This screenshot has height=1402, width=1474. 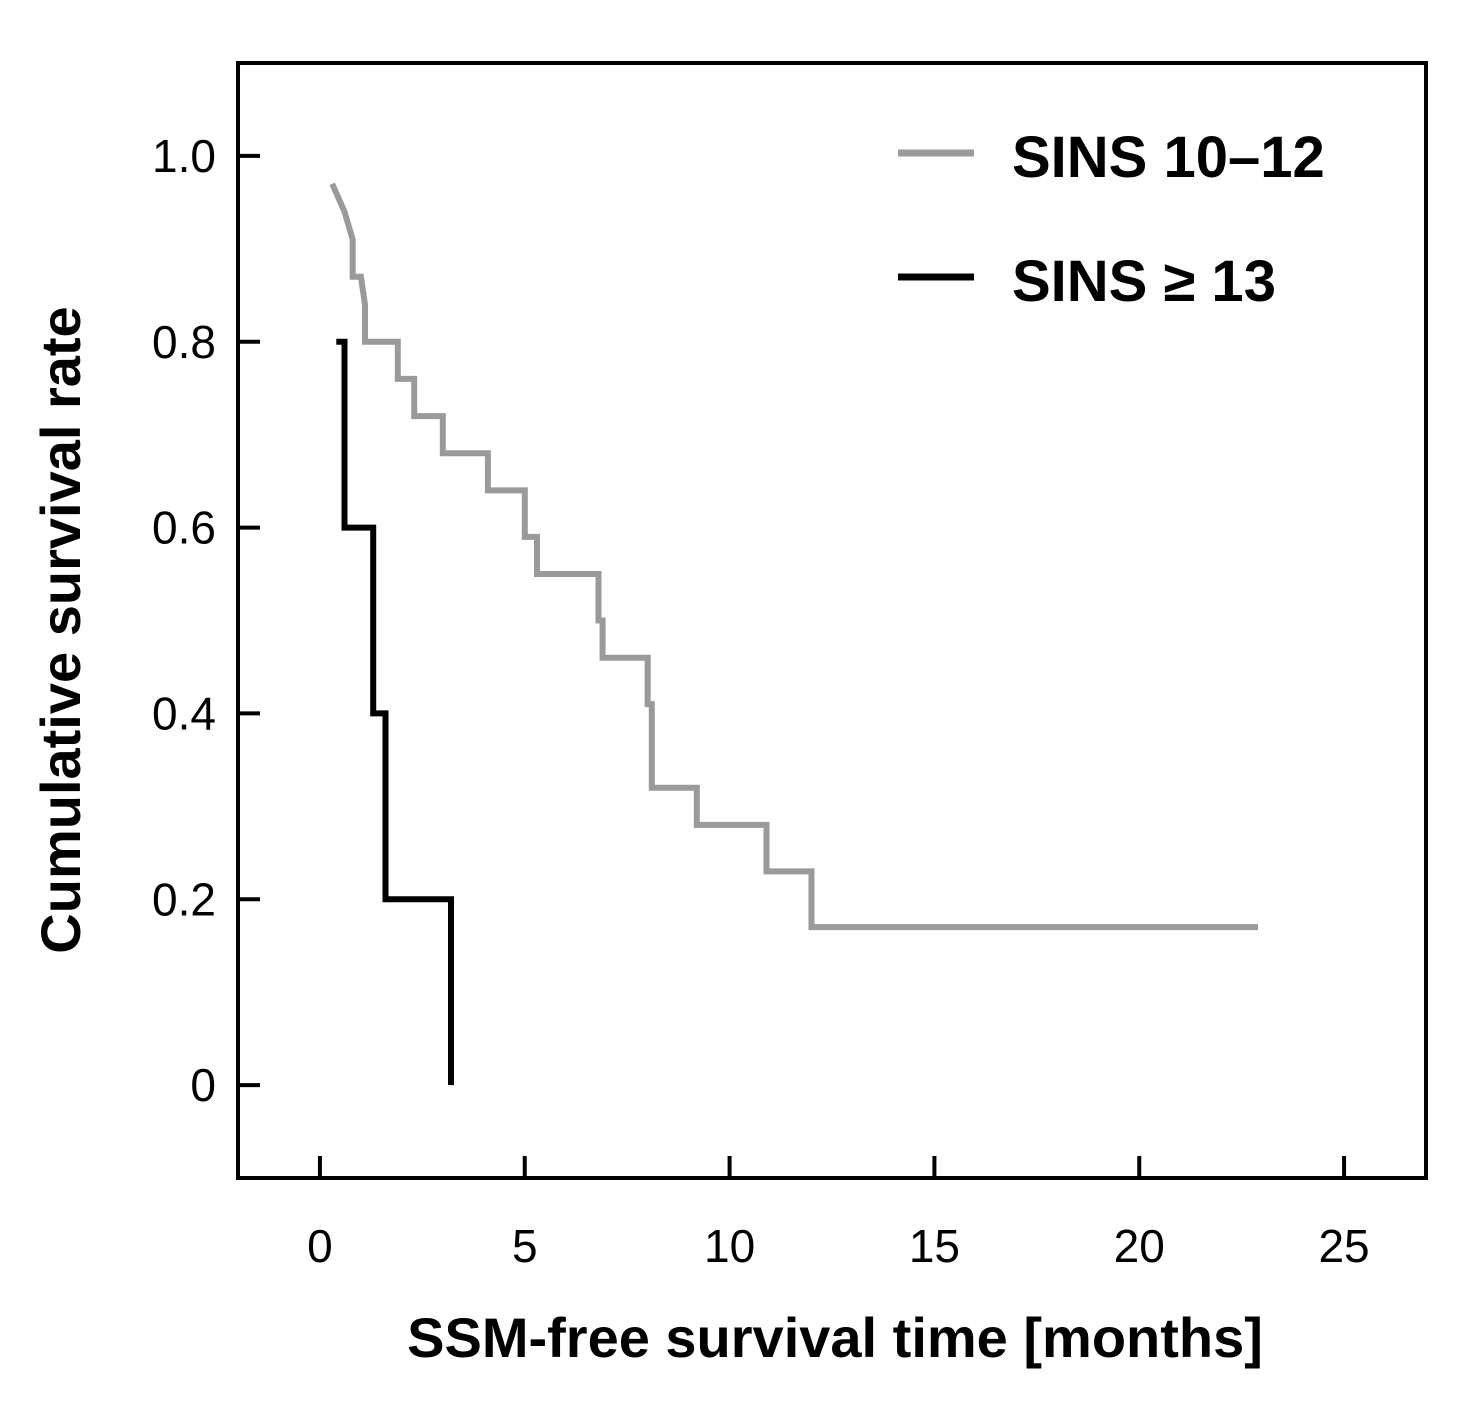 What do you see at coordinates (184, 713) in the screenshot?
I see `y-tick-label: 0.4` at bounding box center [184, 713].